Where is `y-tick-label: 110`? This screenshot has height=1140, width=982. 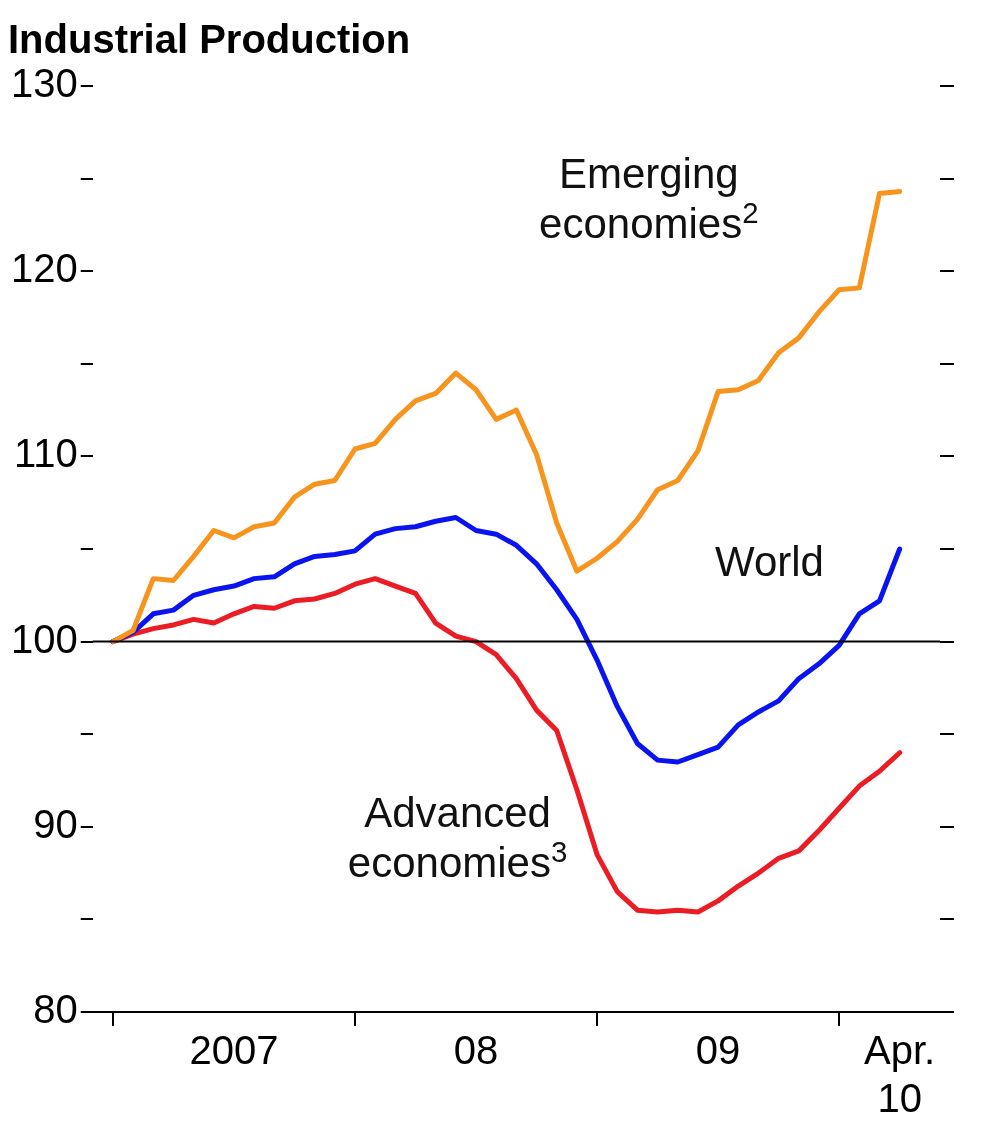 y-tick-label: 110 is located at coordinates (45, 453).